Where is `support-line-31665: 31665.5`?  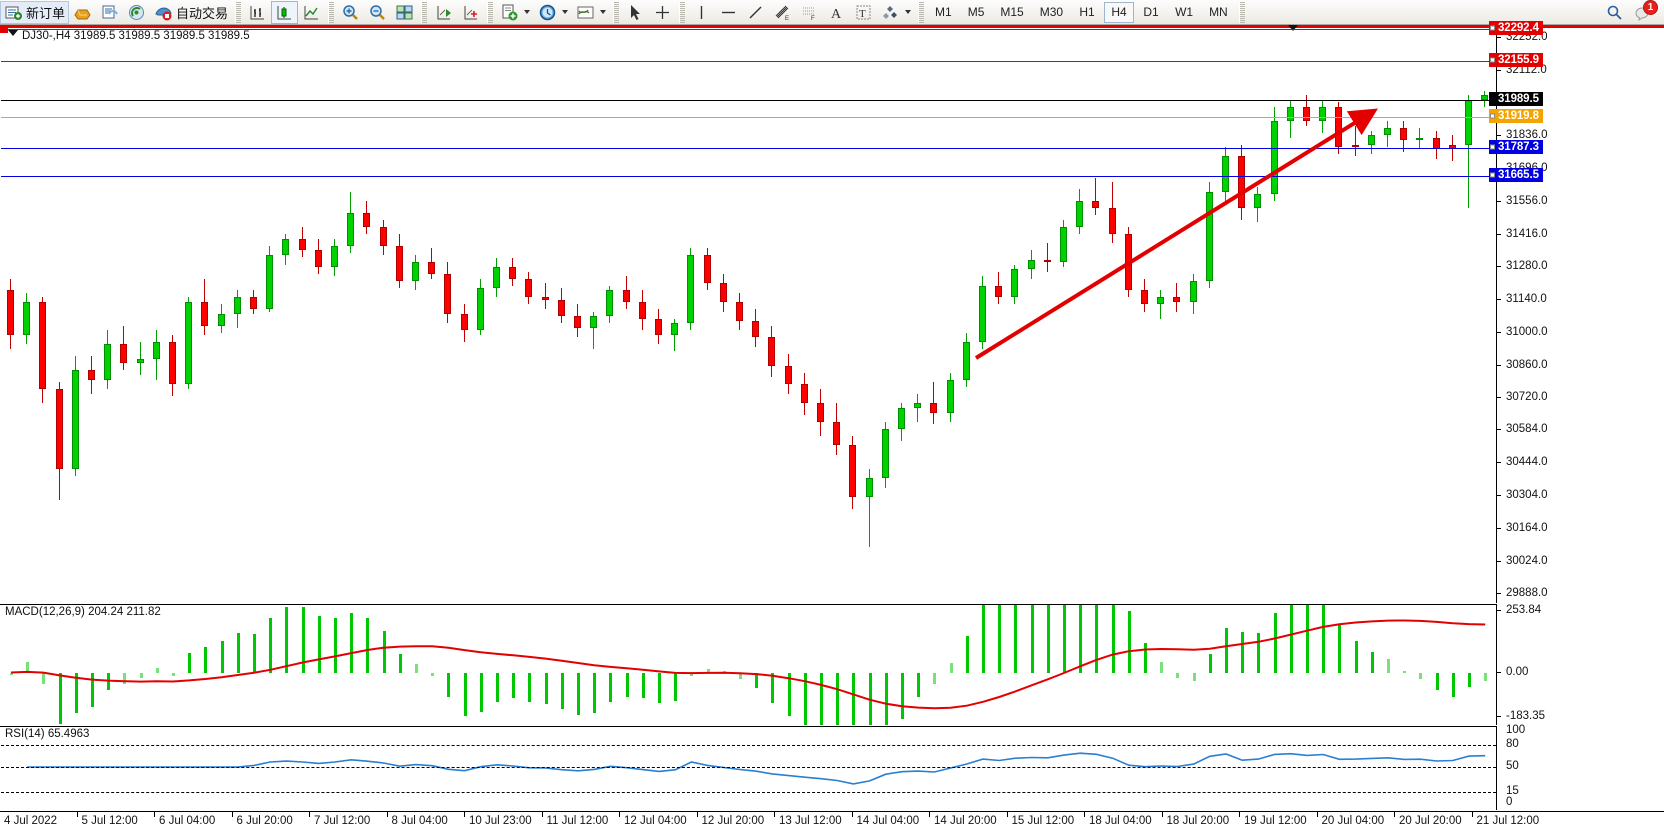
support-line-31665: 31665.5 is located at coordinates (1516, 175).